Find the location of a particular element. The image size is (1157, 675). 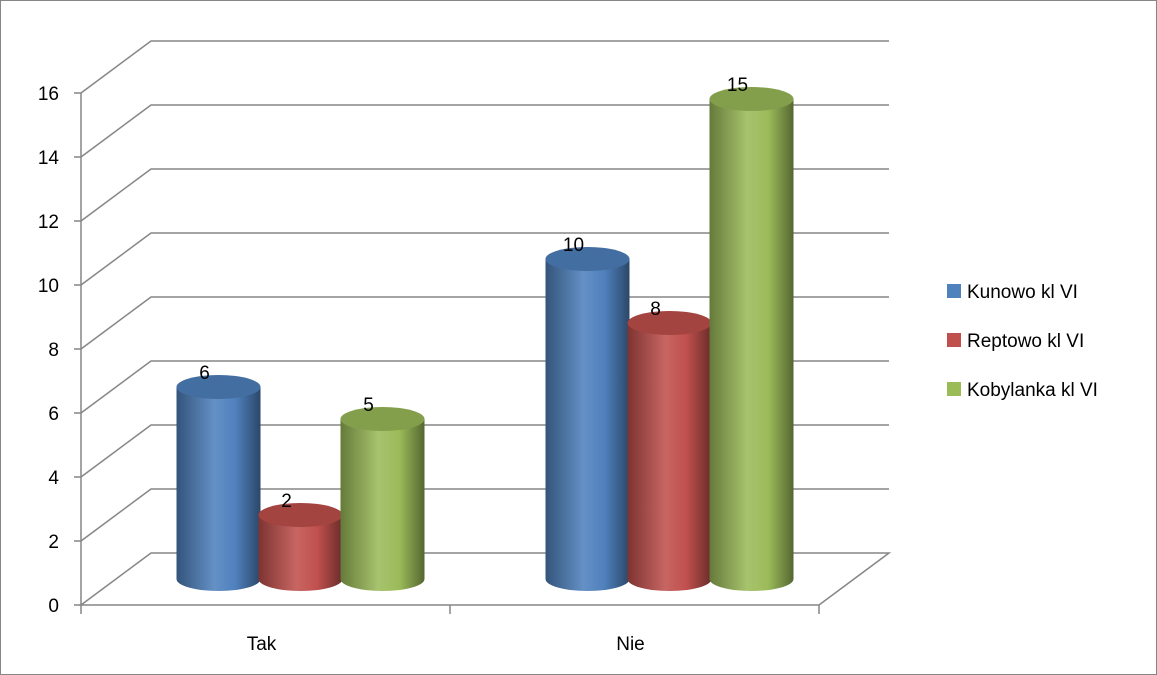

legend-label: Reptowo kl VI is located at coordinates (1025, 341).